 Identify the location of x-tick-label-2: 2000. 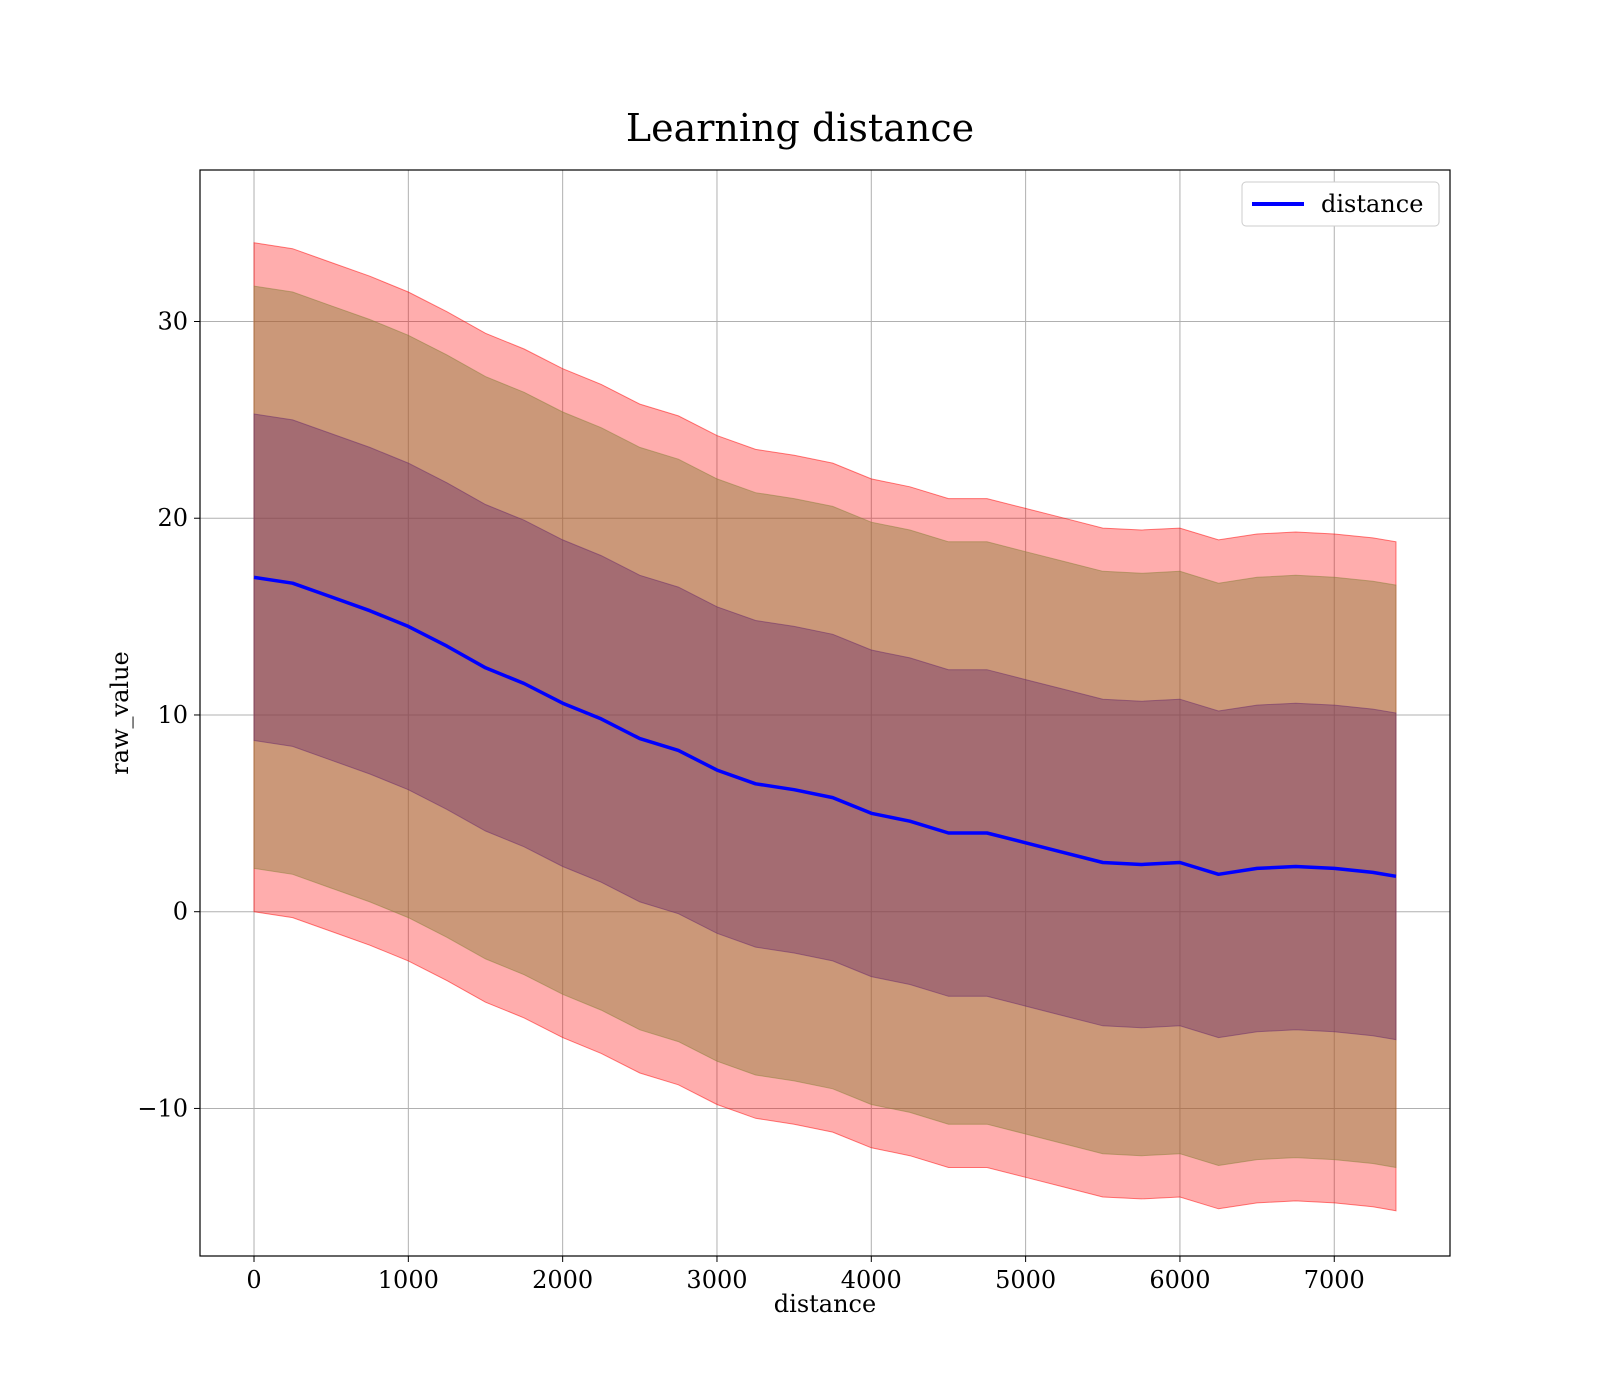
(562, 1280).